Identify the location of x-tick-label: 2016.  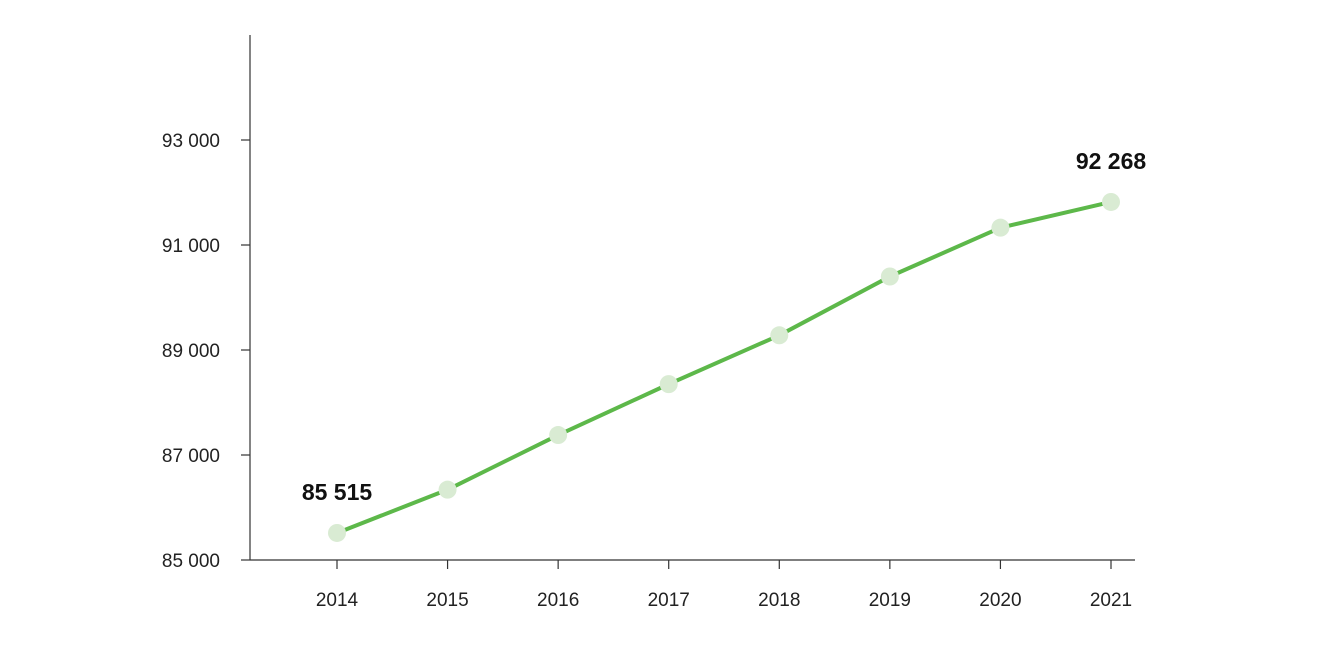
(558, 600).